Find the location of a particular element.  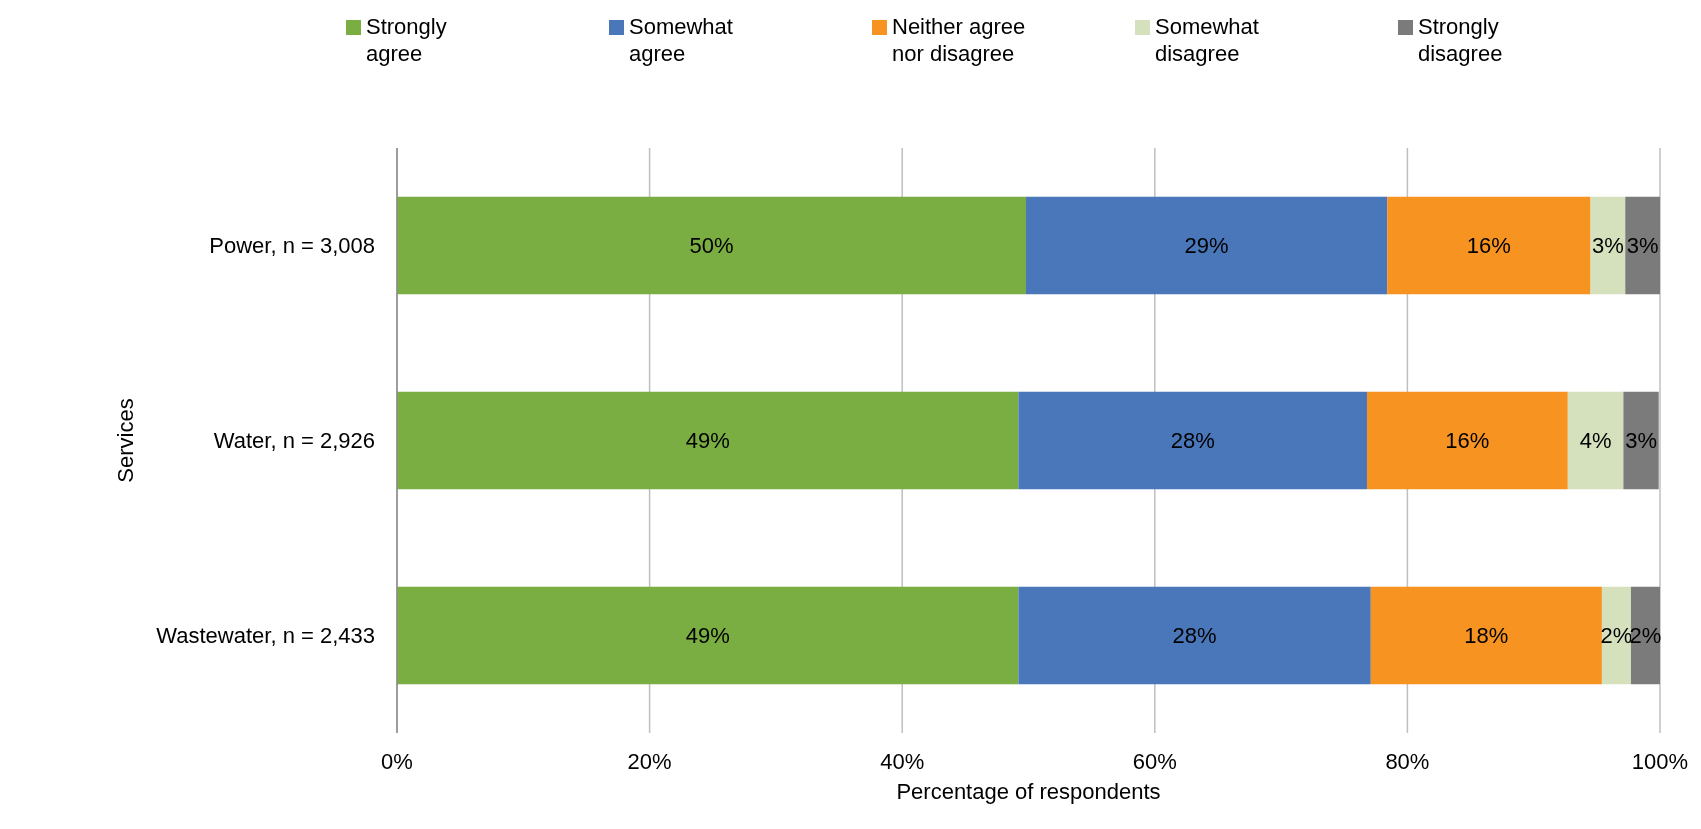

y-tick-label: Wastewater, n = 2,433 is located at coordinates (265, 636).